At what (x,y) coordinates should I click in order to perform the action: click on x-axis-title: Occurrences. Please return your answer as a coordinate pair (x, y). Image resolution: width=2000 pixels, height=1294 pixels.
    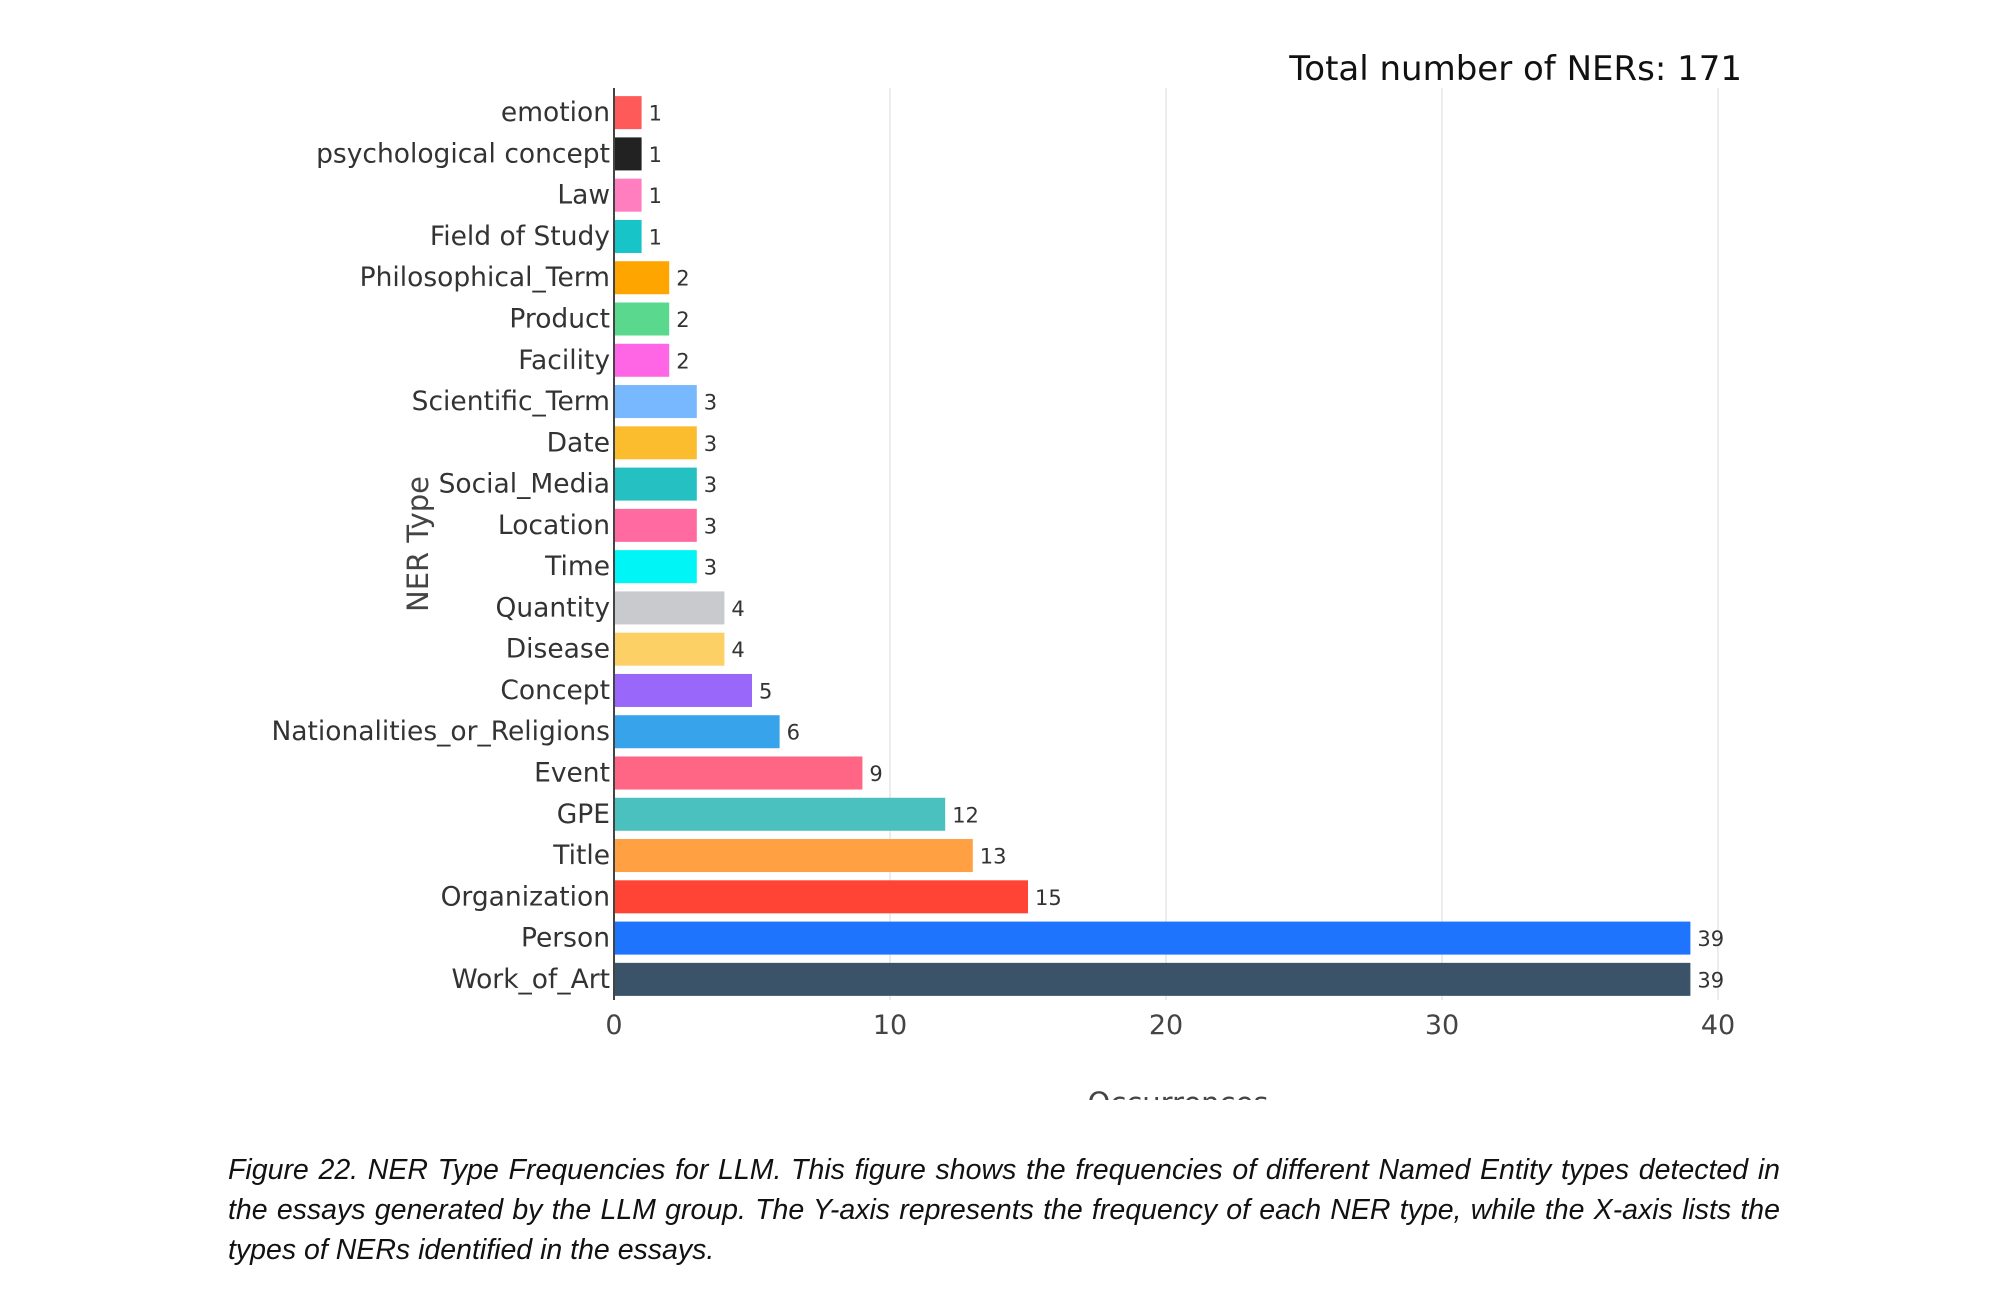
    Looking at the image, I should click on (1178, 1093).